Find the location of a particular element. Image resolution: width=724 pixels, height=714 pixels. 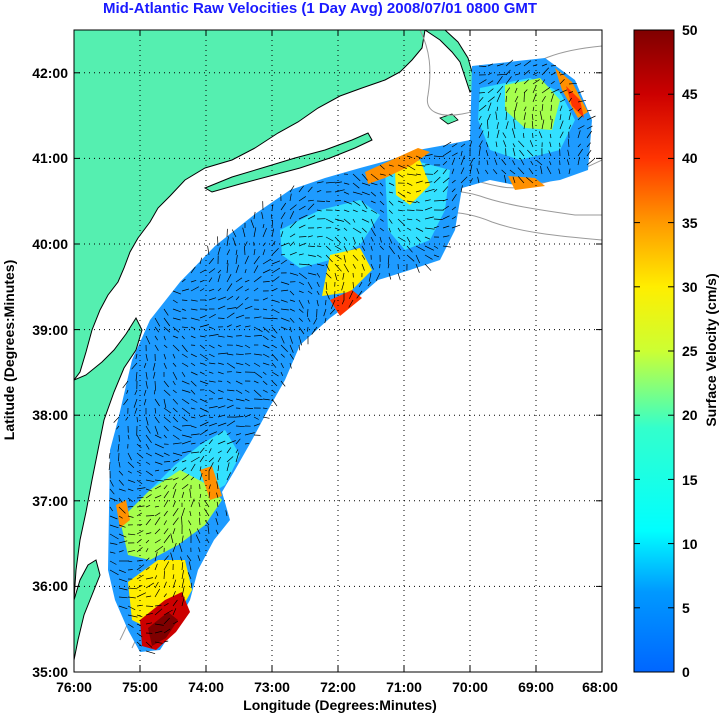

y-tick-label: 40:00 is located at coordinates (50, 244).